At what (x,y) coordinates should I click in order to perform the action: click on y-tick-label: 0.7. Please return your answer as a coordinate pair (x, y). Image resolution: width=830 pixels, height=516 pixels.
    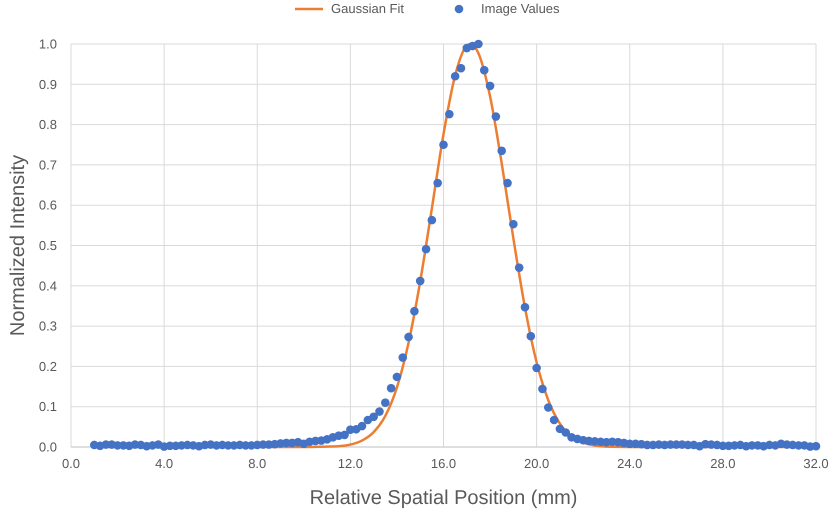
    Looking at the image, I should click on (47, 164).